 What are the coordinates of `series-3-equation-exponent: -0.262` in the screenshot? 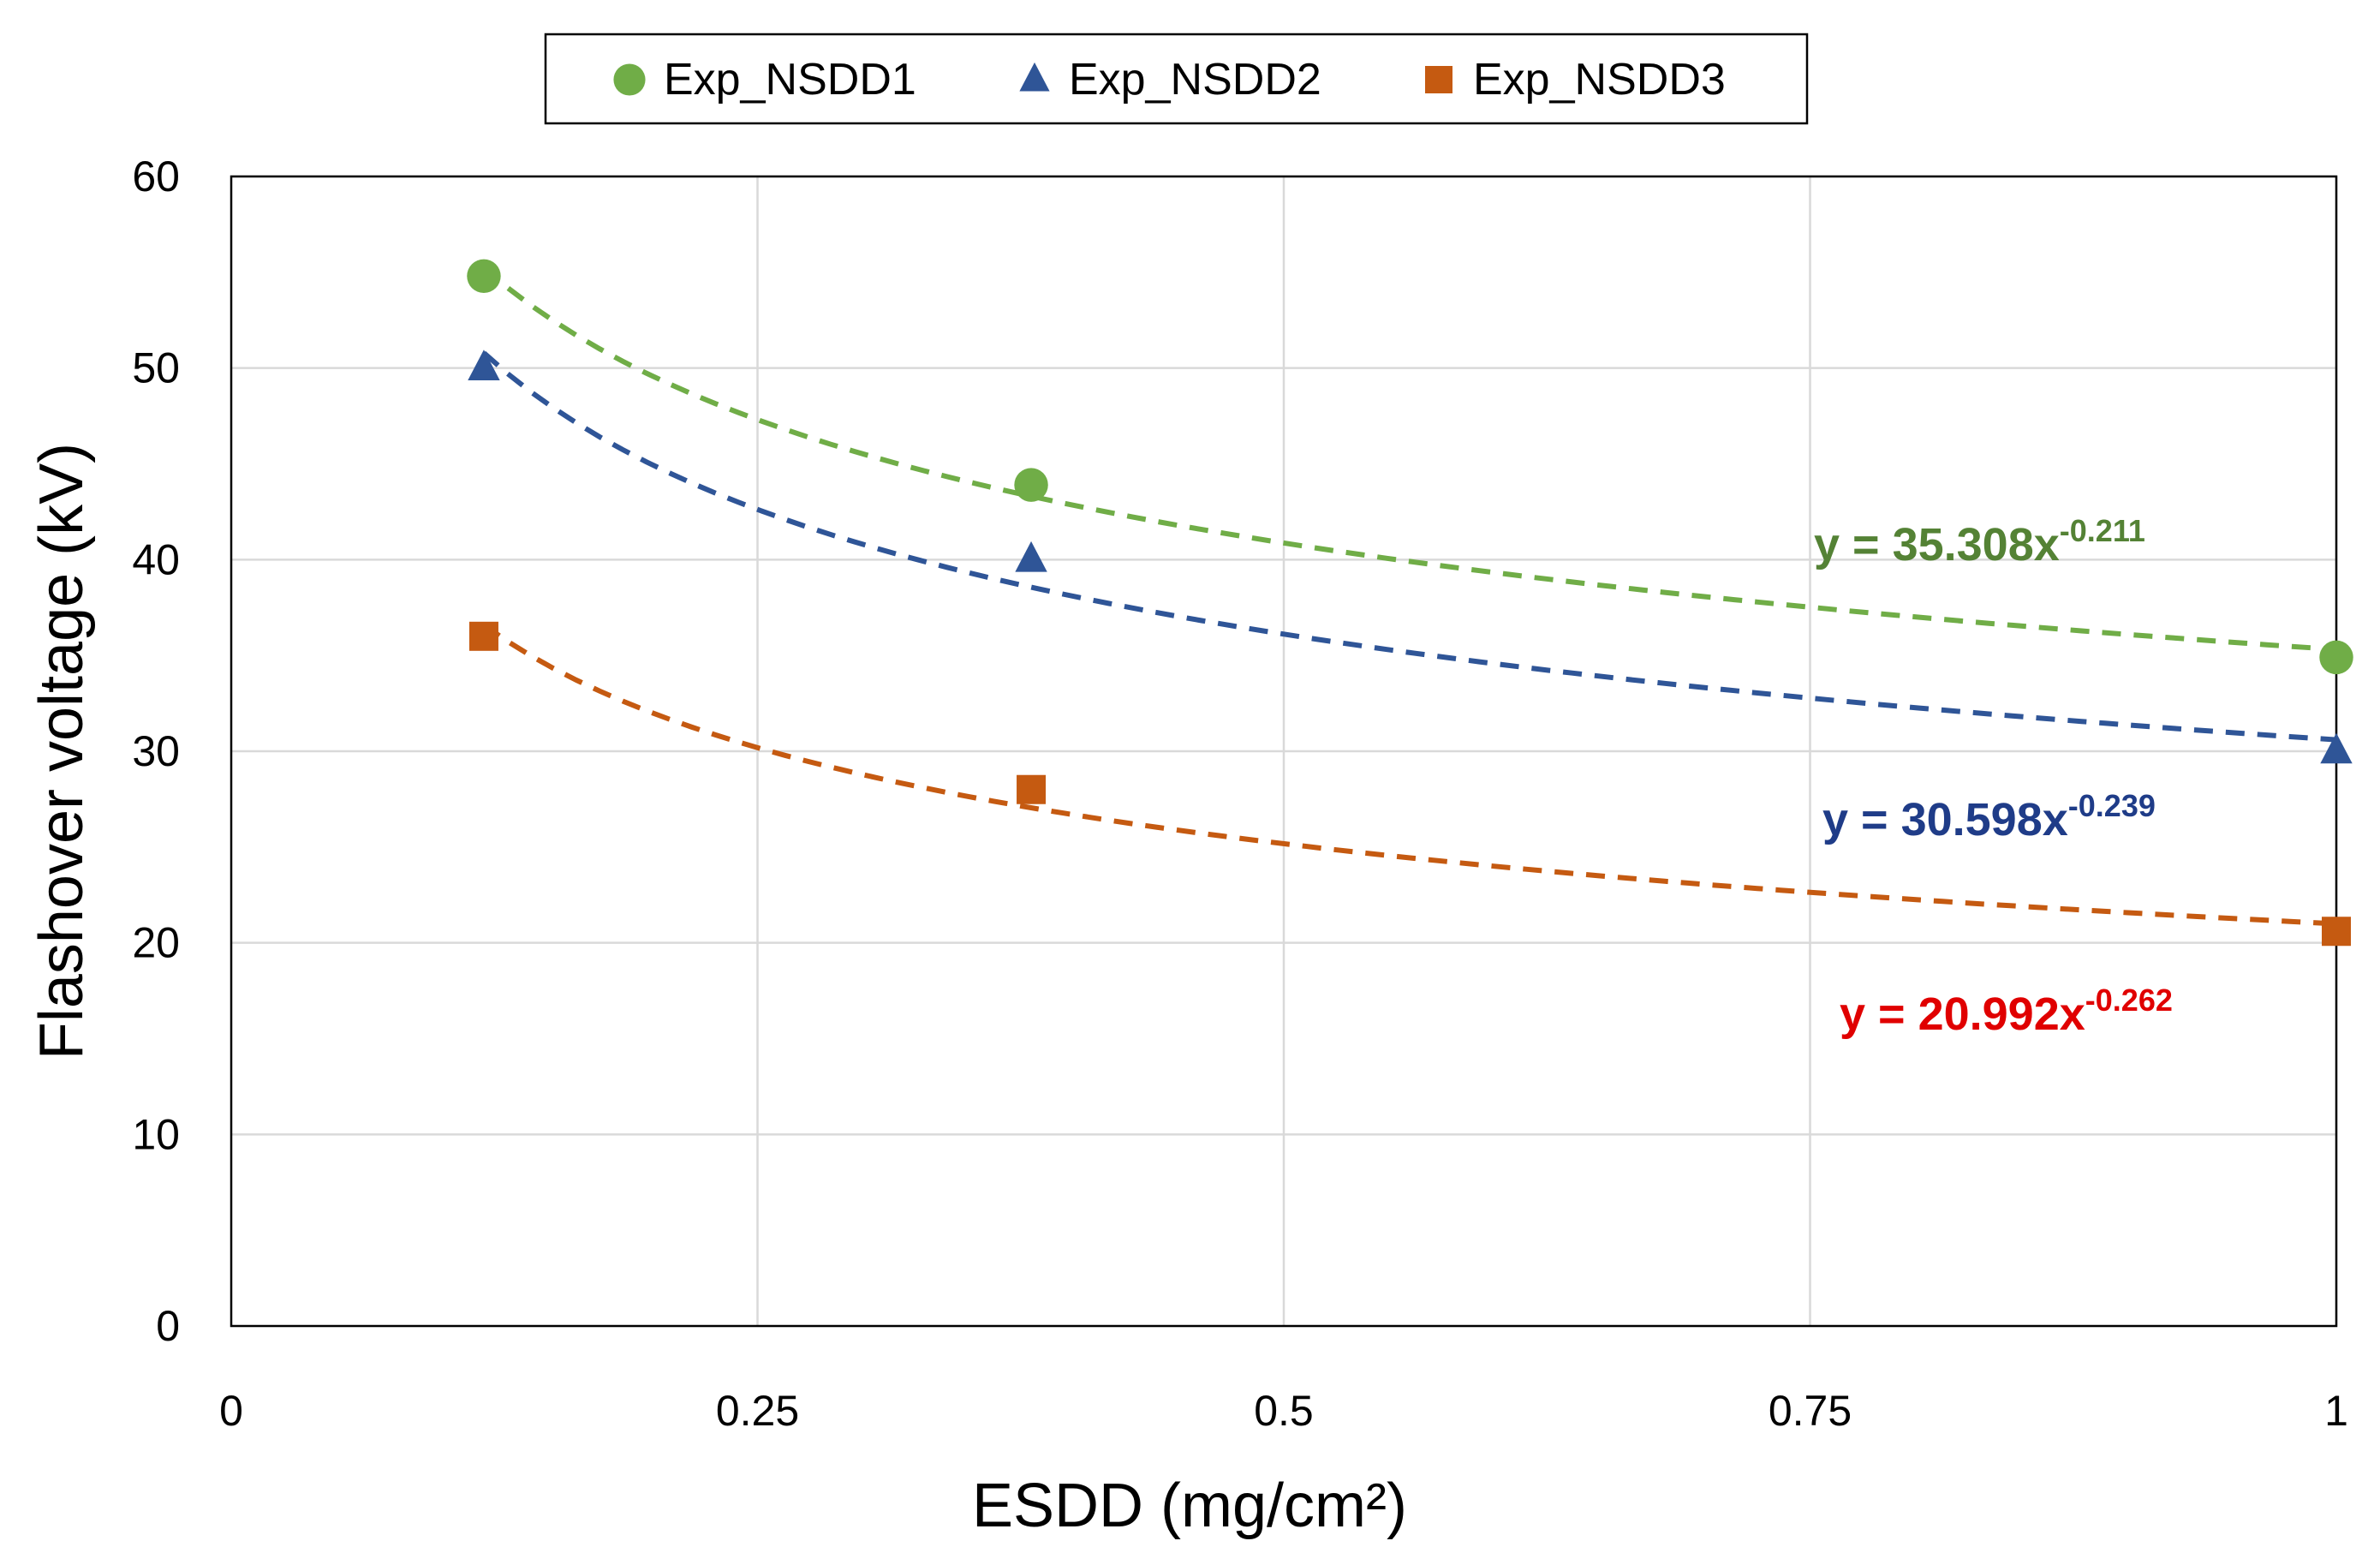 It's located at (2129, 1000).